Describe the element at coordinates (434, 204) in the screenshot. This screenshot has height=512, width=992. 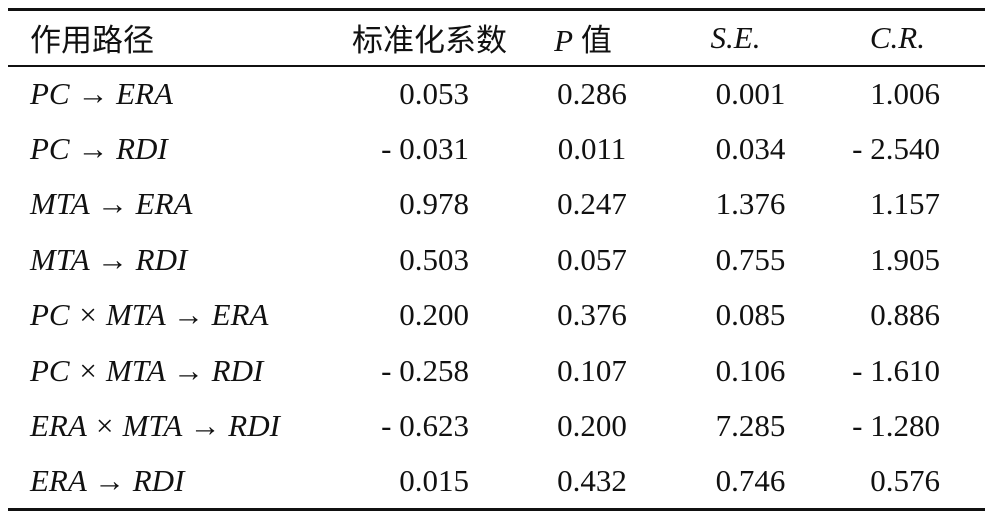
I see `cell-coef: 0.978` at that location.